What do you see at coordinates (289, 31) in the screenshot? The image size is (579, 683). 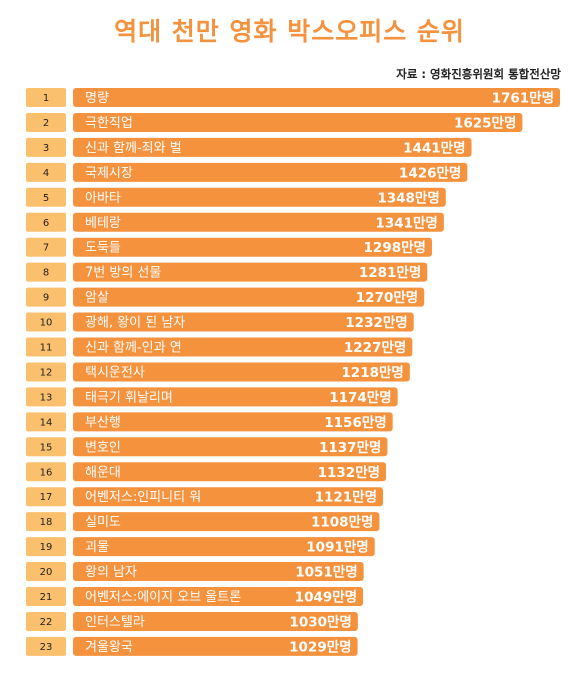 I see `chart-title: 역대 천만 영화 박스오피스 순위` at bounding box center [289, 31].